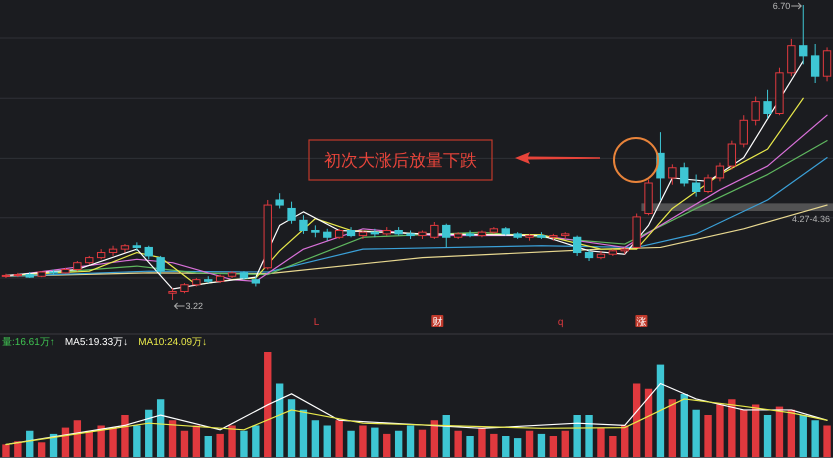 The width and height of the screenshot is (833, 458). Describe the element at coordinates (96, 342) in the screenshot. I see `text: MA5:19.33万↓` at that location.